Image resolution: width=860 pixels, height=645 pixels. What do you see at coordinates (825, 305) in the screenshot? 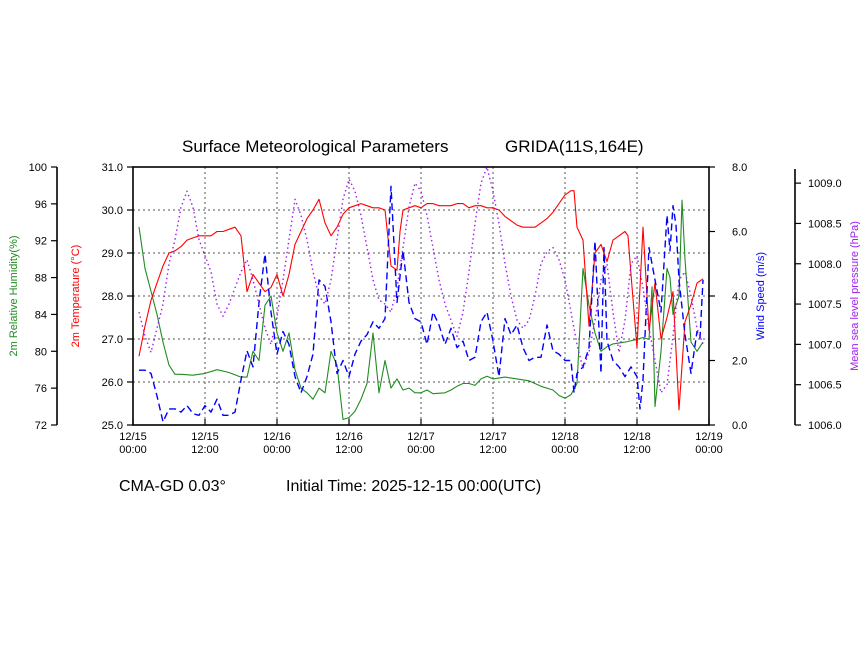
I see `pressure-tick-label: 1007.5` at bounding box center [825, 305].